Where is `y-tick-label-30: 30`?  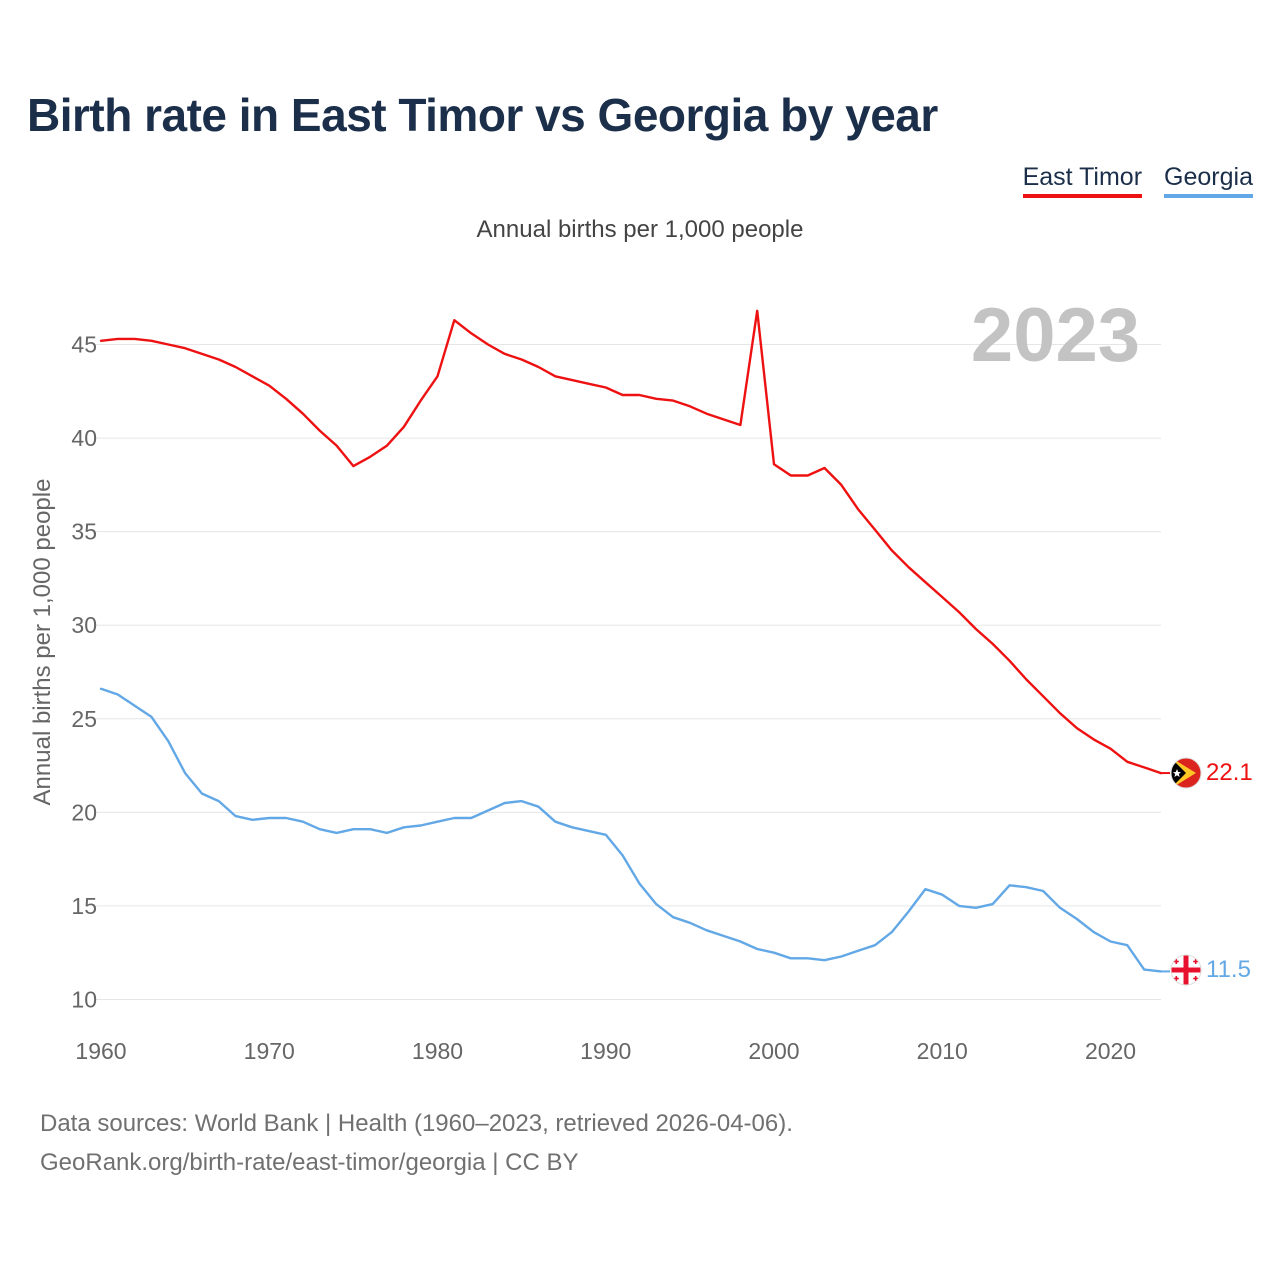 y-tick-label-30: 30 is located at coordinates (84, 625).